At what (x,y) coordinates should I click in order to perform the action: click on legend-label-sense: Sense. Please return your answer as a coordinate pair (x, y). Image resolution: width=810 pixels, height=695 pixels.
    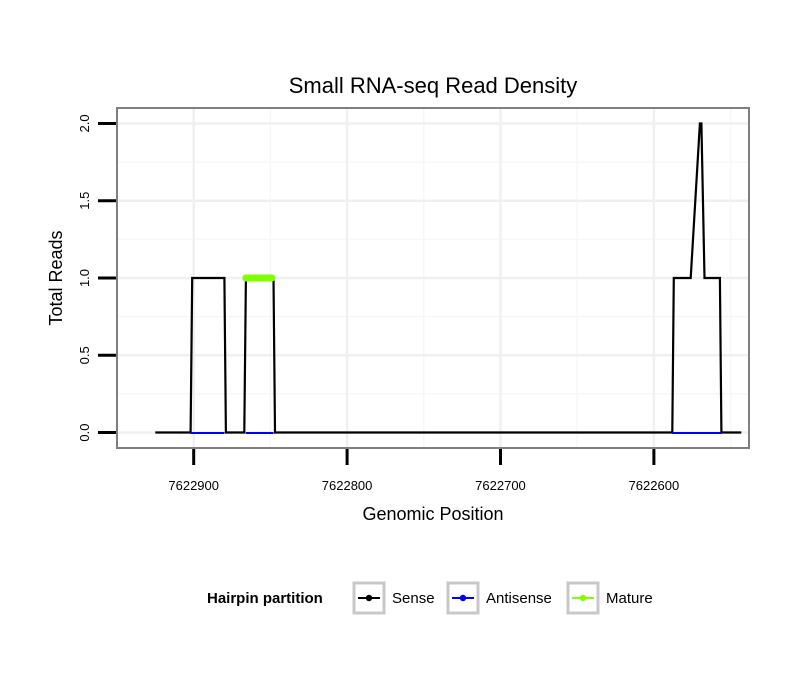
    Looking at the image, I should click on (413, 598).